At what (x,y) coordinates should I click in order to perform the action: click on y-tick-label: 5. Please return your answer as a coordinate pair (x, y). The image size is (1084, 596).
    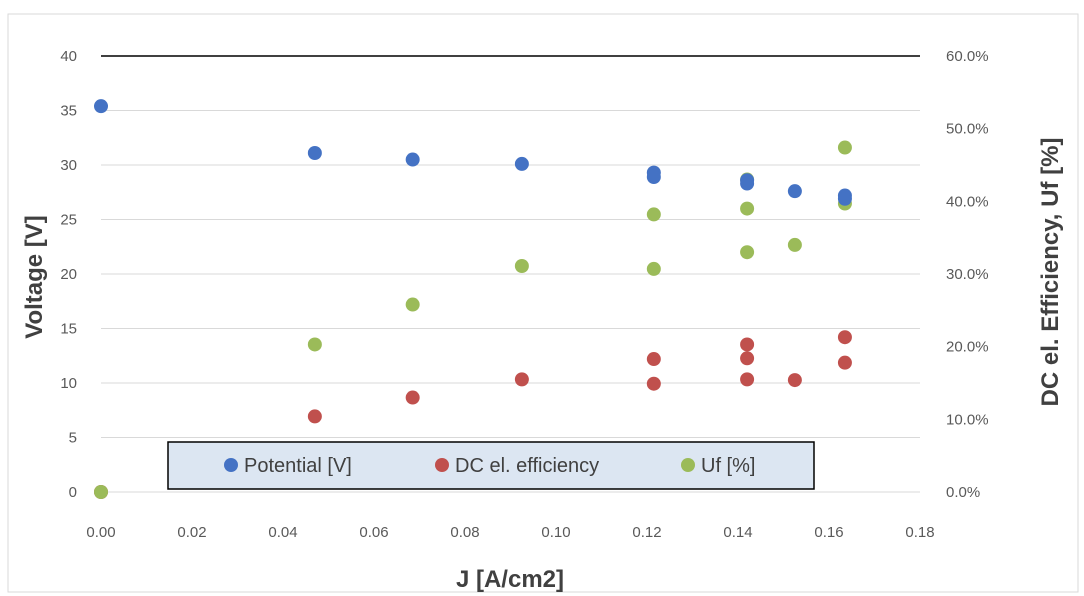
    Looking at the image, I should click on (73, 438).